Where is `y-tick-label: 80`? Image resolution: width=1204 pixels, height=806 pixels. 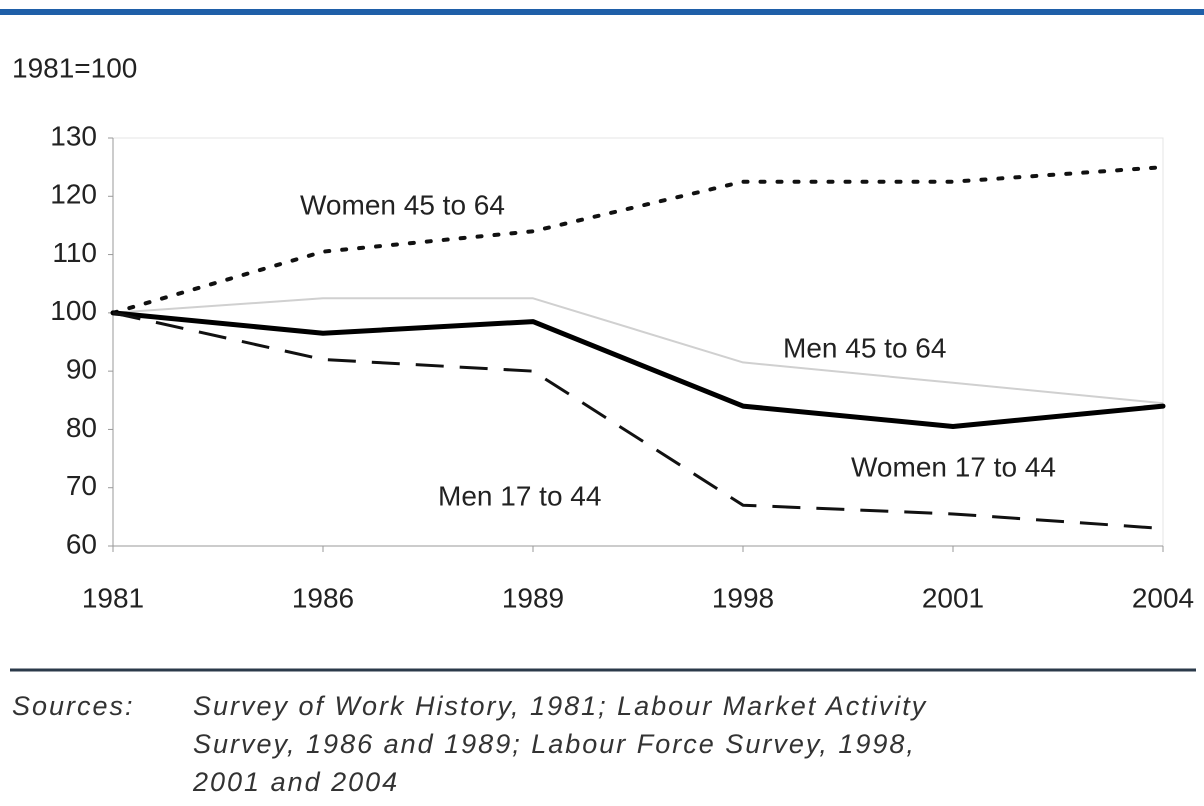 y-tick-label: 80 is located at coordinates (81, 427).